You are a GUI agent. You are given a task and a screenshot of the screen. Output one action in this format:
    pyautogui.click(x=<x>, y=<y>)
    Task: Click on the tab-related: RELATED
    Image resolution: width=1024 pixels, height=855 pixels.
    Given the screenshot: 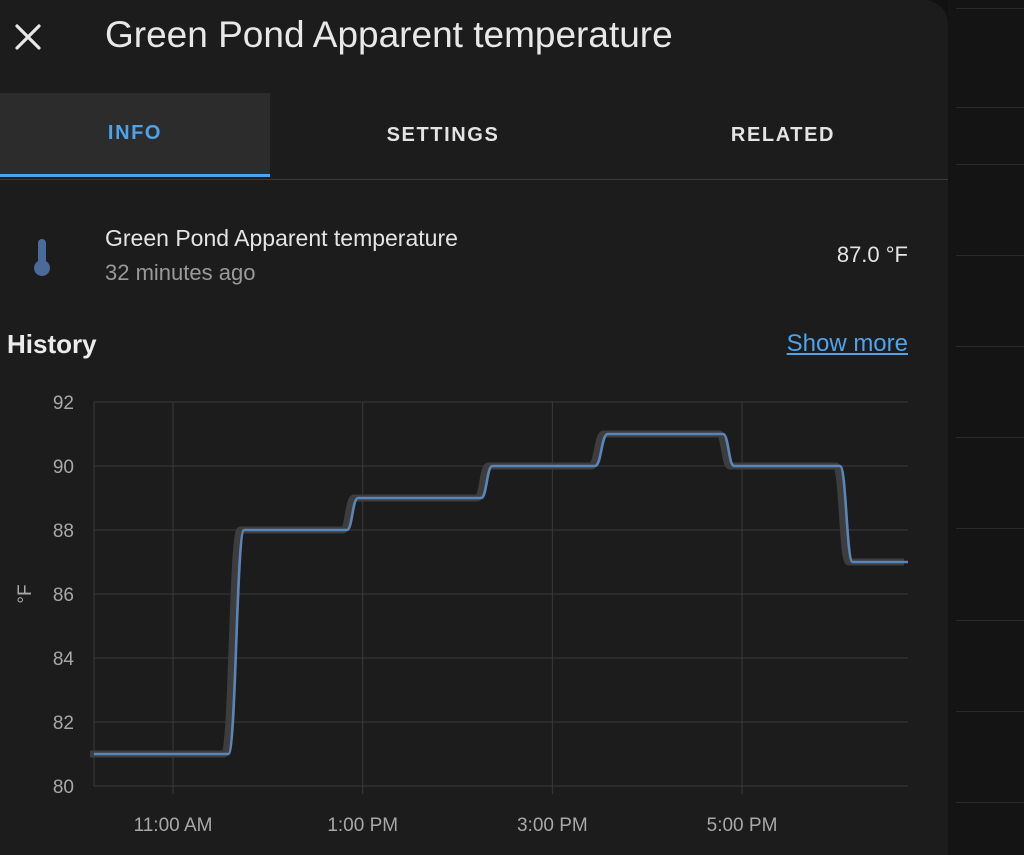 What is the action you would take?
    pyautogui.click(x=783, y=135)
    